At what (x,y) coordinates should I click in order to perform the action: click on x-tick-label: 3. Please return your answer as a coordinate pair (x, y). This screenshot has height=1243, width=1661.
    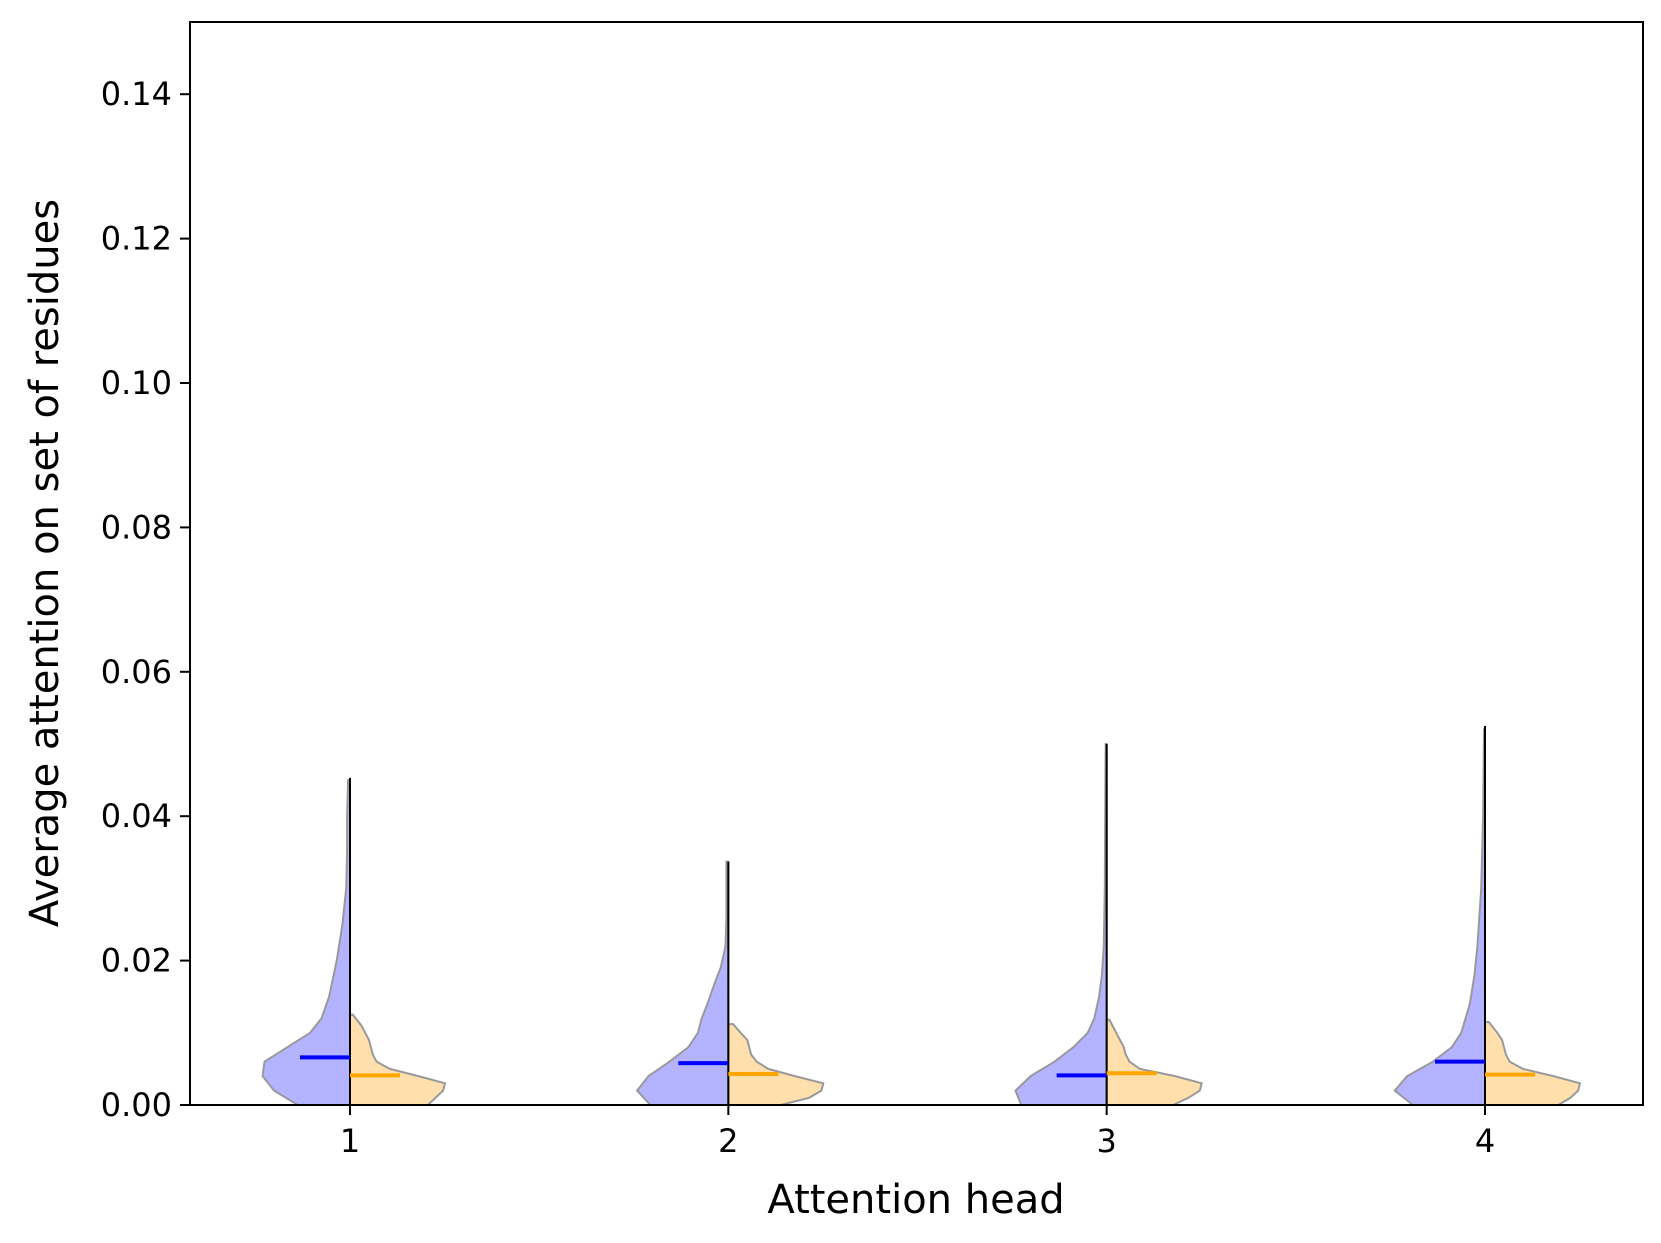
    Looking at the image, I should click on (1106, 1141).